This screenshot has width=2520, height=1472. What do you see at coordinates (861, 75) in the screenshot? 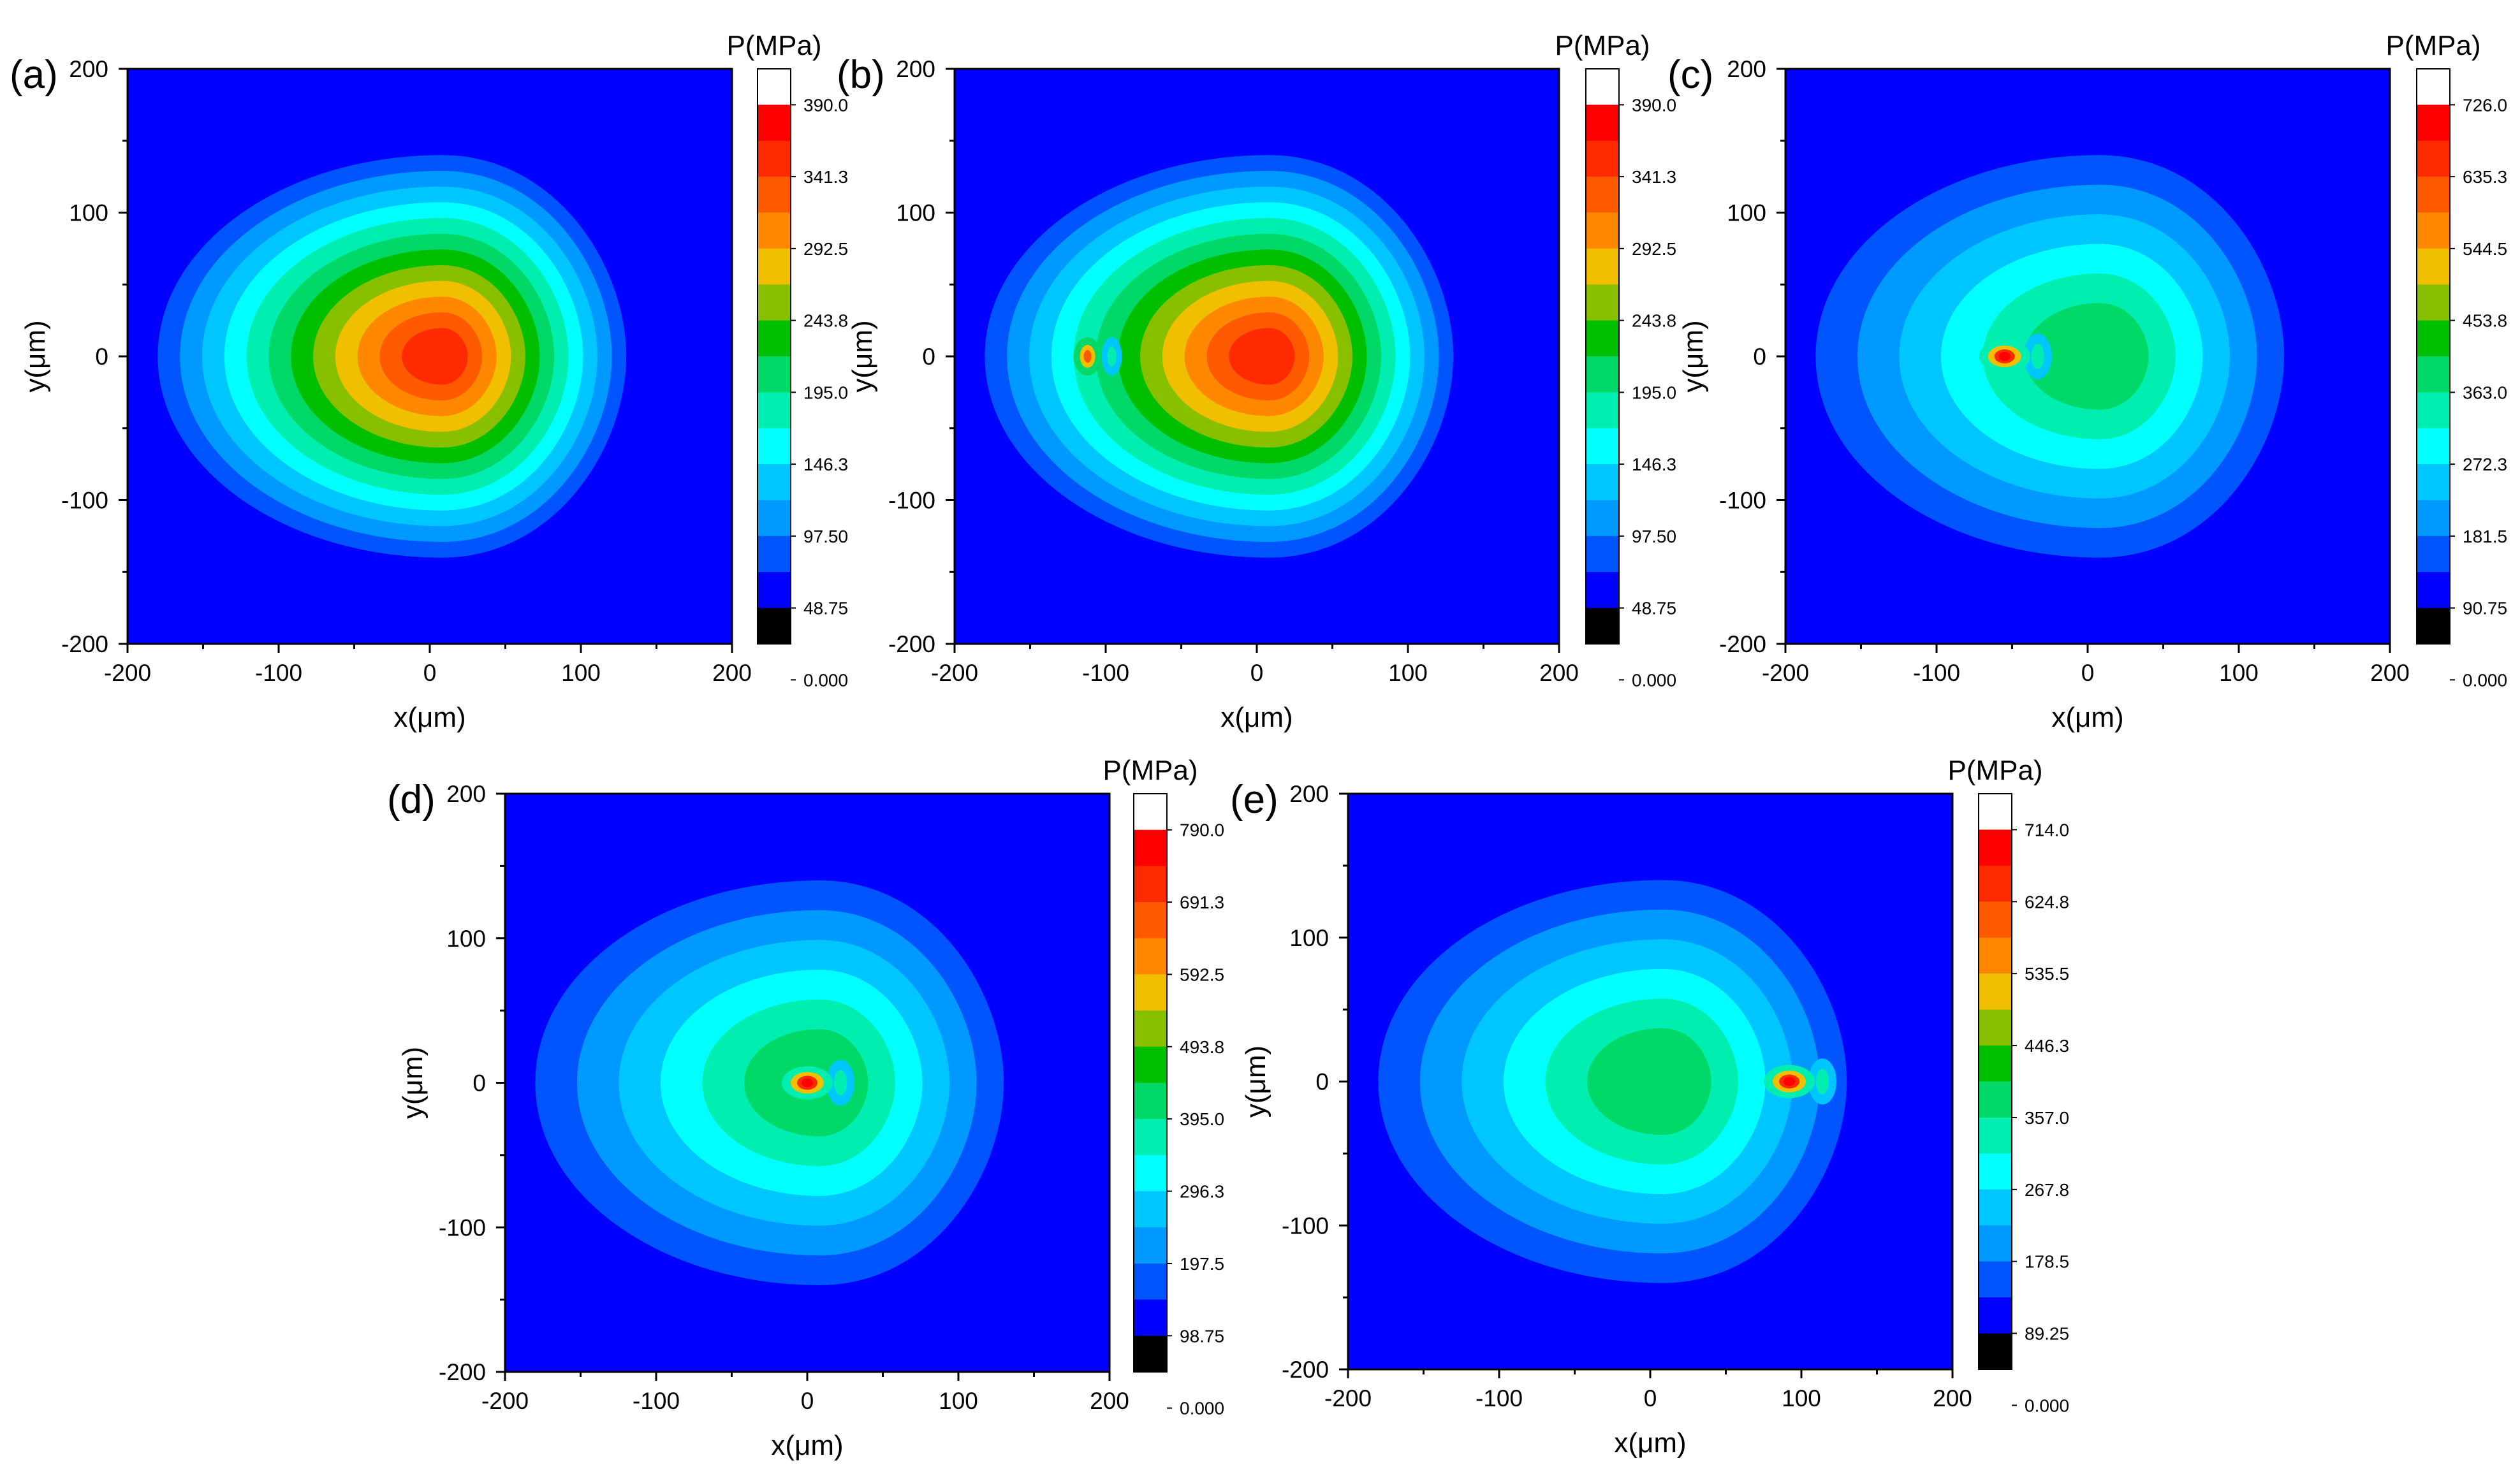
I see `panel-label: (b)` at bounding box center [861, 75].